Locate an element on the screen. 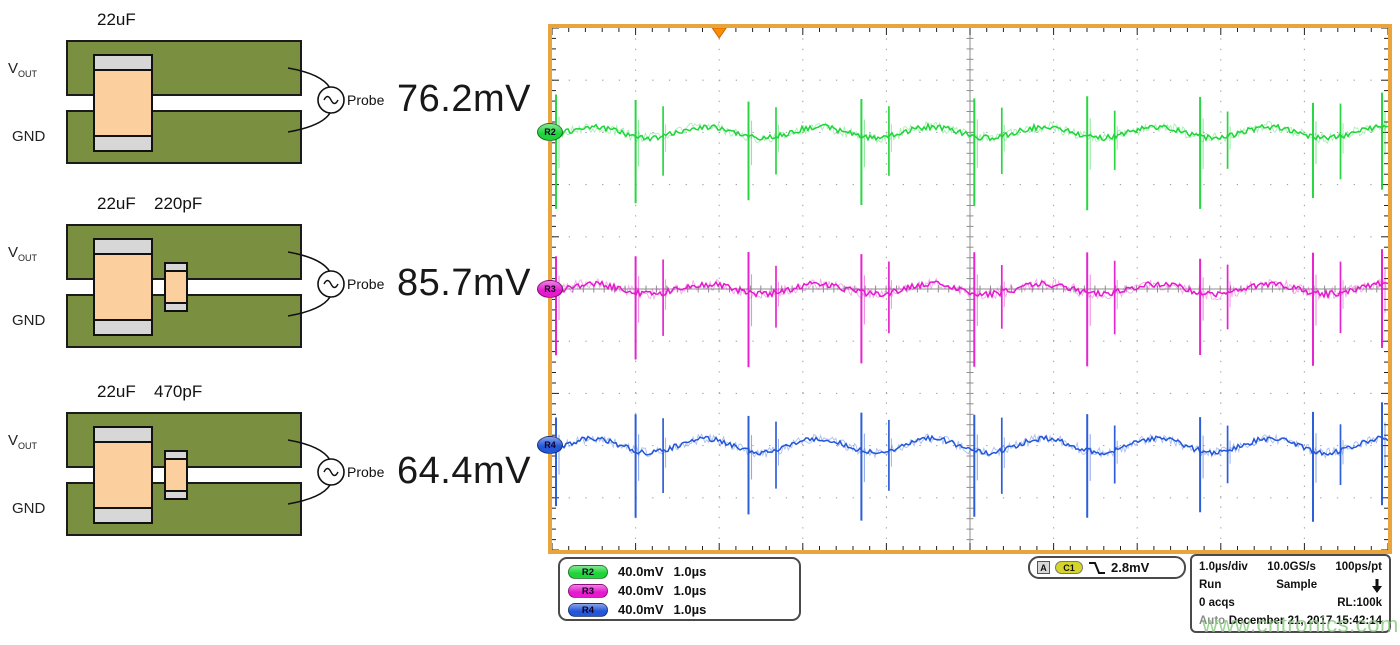  info-row-datetime: Auto December 21, 2017 15:42:14 is located at coordinates (1290, 621).